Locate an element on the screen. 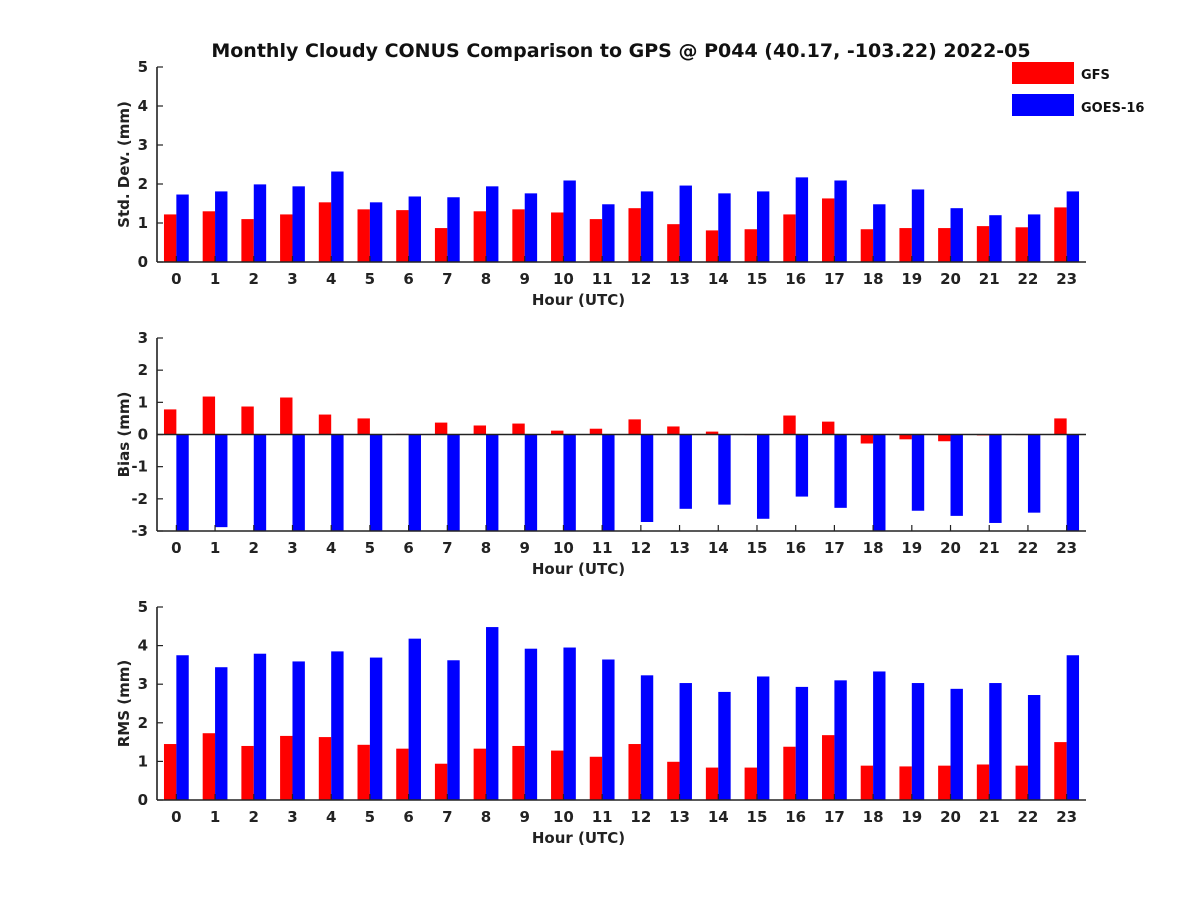 Image resolution: width=1200 pixels, height=900 pixels. std-dev-ytick-label: 1 is located at coordinates (143, 223).